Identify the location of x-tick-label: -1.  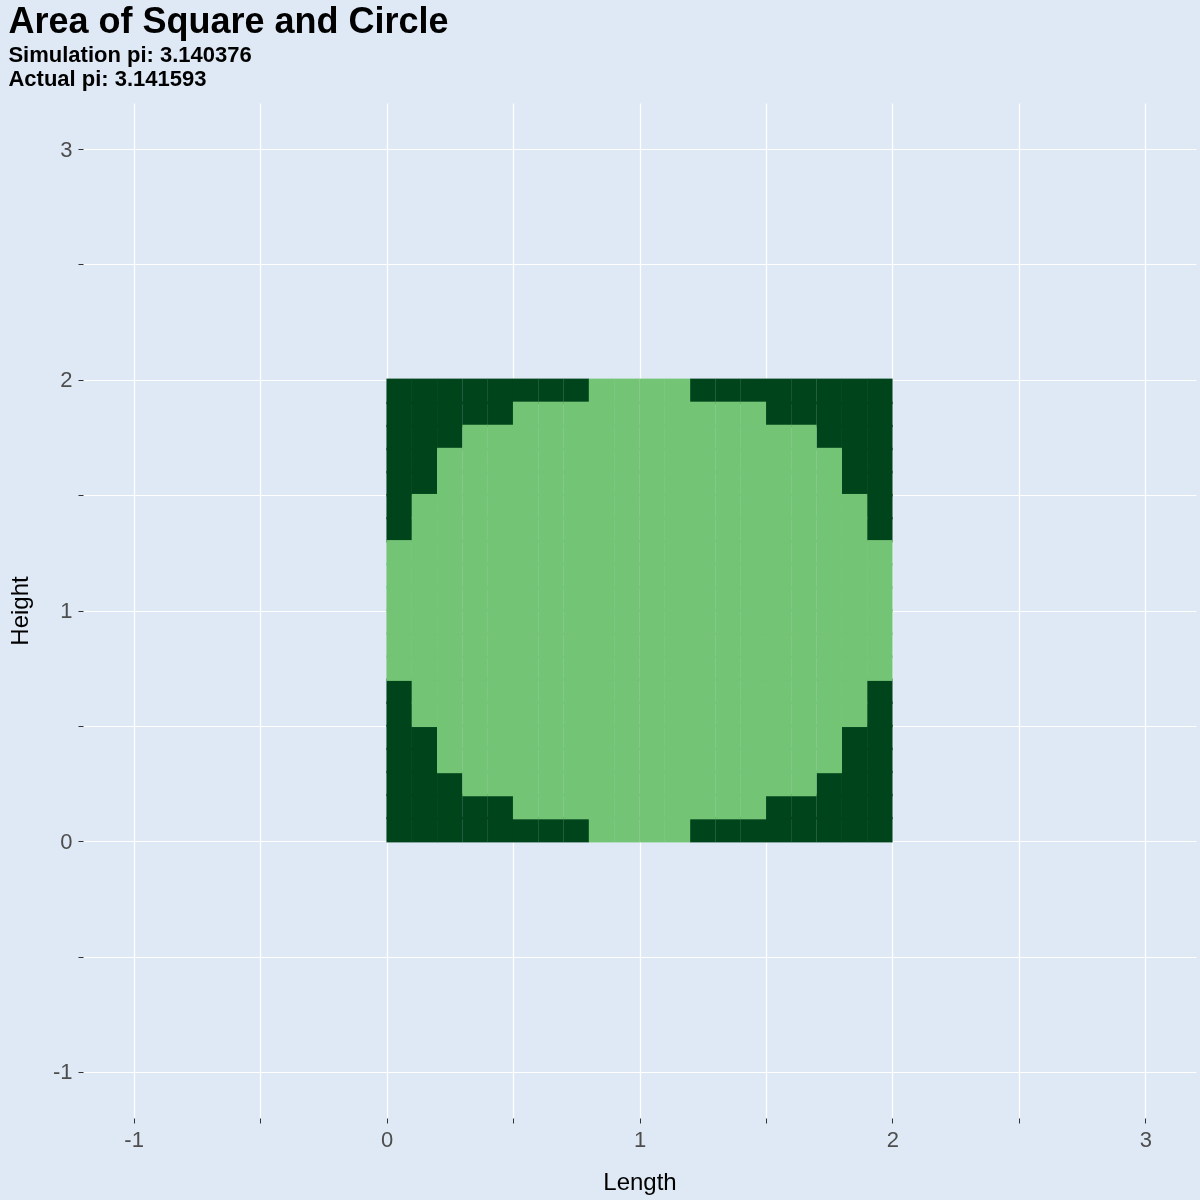
(134, 1139).